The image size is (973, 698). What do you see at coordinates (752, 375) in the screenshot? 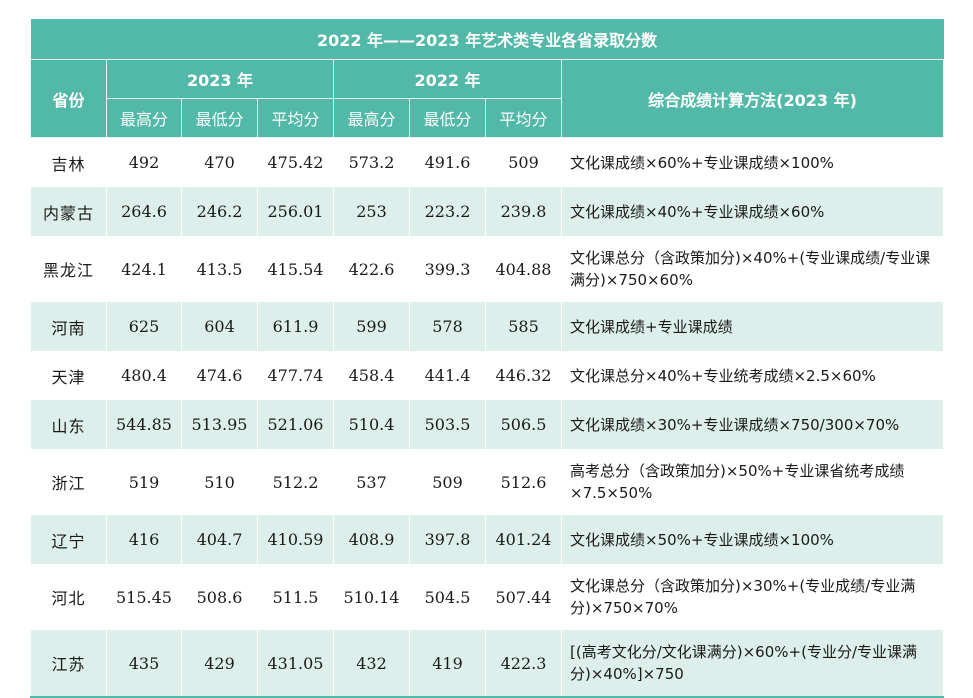
I see `method-cell: 文化课总分×40%+专业统考成绩×2.5×60%` at bounding box center [752, 375].